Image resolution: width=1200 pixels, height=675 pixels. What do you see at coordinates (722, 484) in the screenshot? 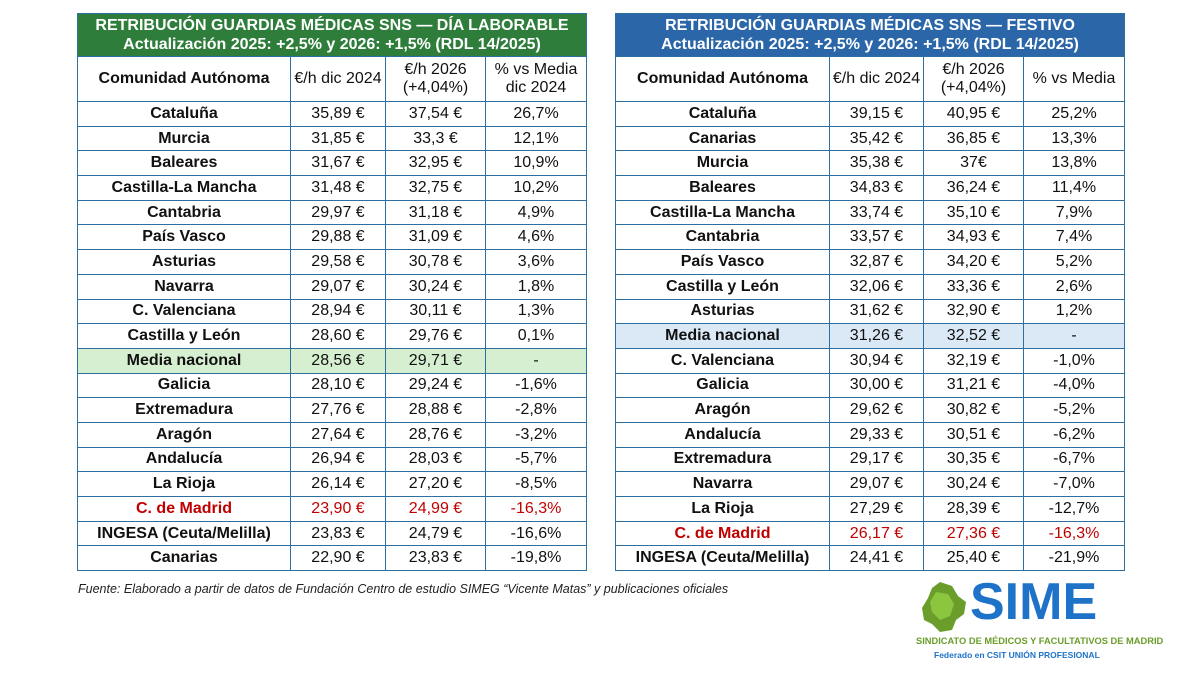
I see `cell-comunidad: Navarra` at bounding box center [722, 484].